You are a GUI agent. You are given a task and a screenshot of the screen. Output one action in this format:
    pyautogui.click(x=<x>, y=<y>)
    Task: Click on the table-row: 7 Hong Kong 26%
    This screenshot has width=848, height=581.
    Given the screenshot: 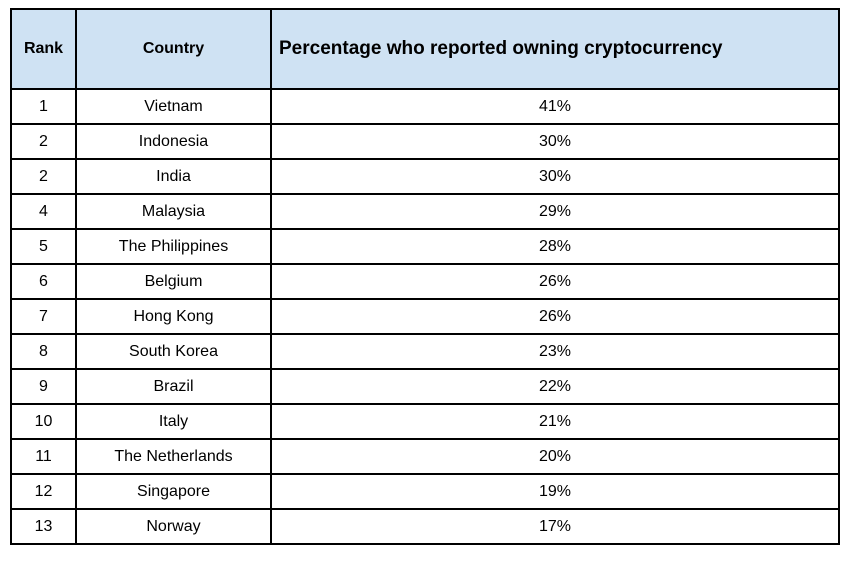 What is the action you would take?
    pyautogui.click(x=425, y=316)
    